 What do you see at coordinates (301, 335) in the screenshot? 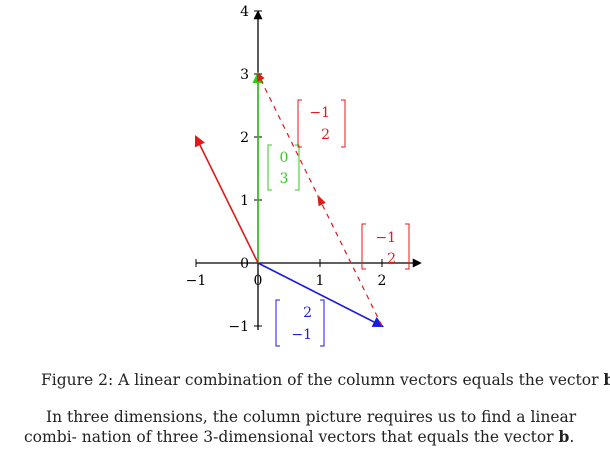
I see `label-entry-bottom: −1` at bounding box center [301, 335].